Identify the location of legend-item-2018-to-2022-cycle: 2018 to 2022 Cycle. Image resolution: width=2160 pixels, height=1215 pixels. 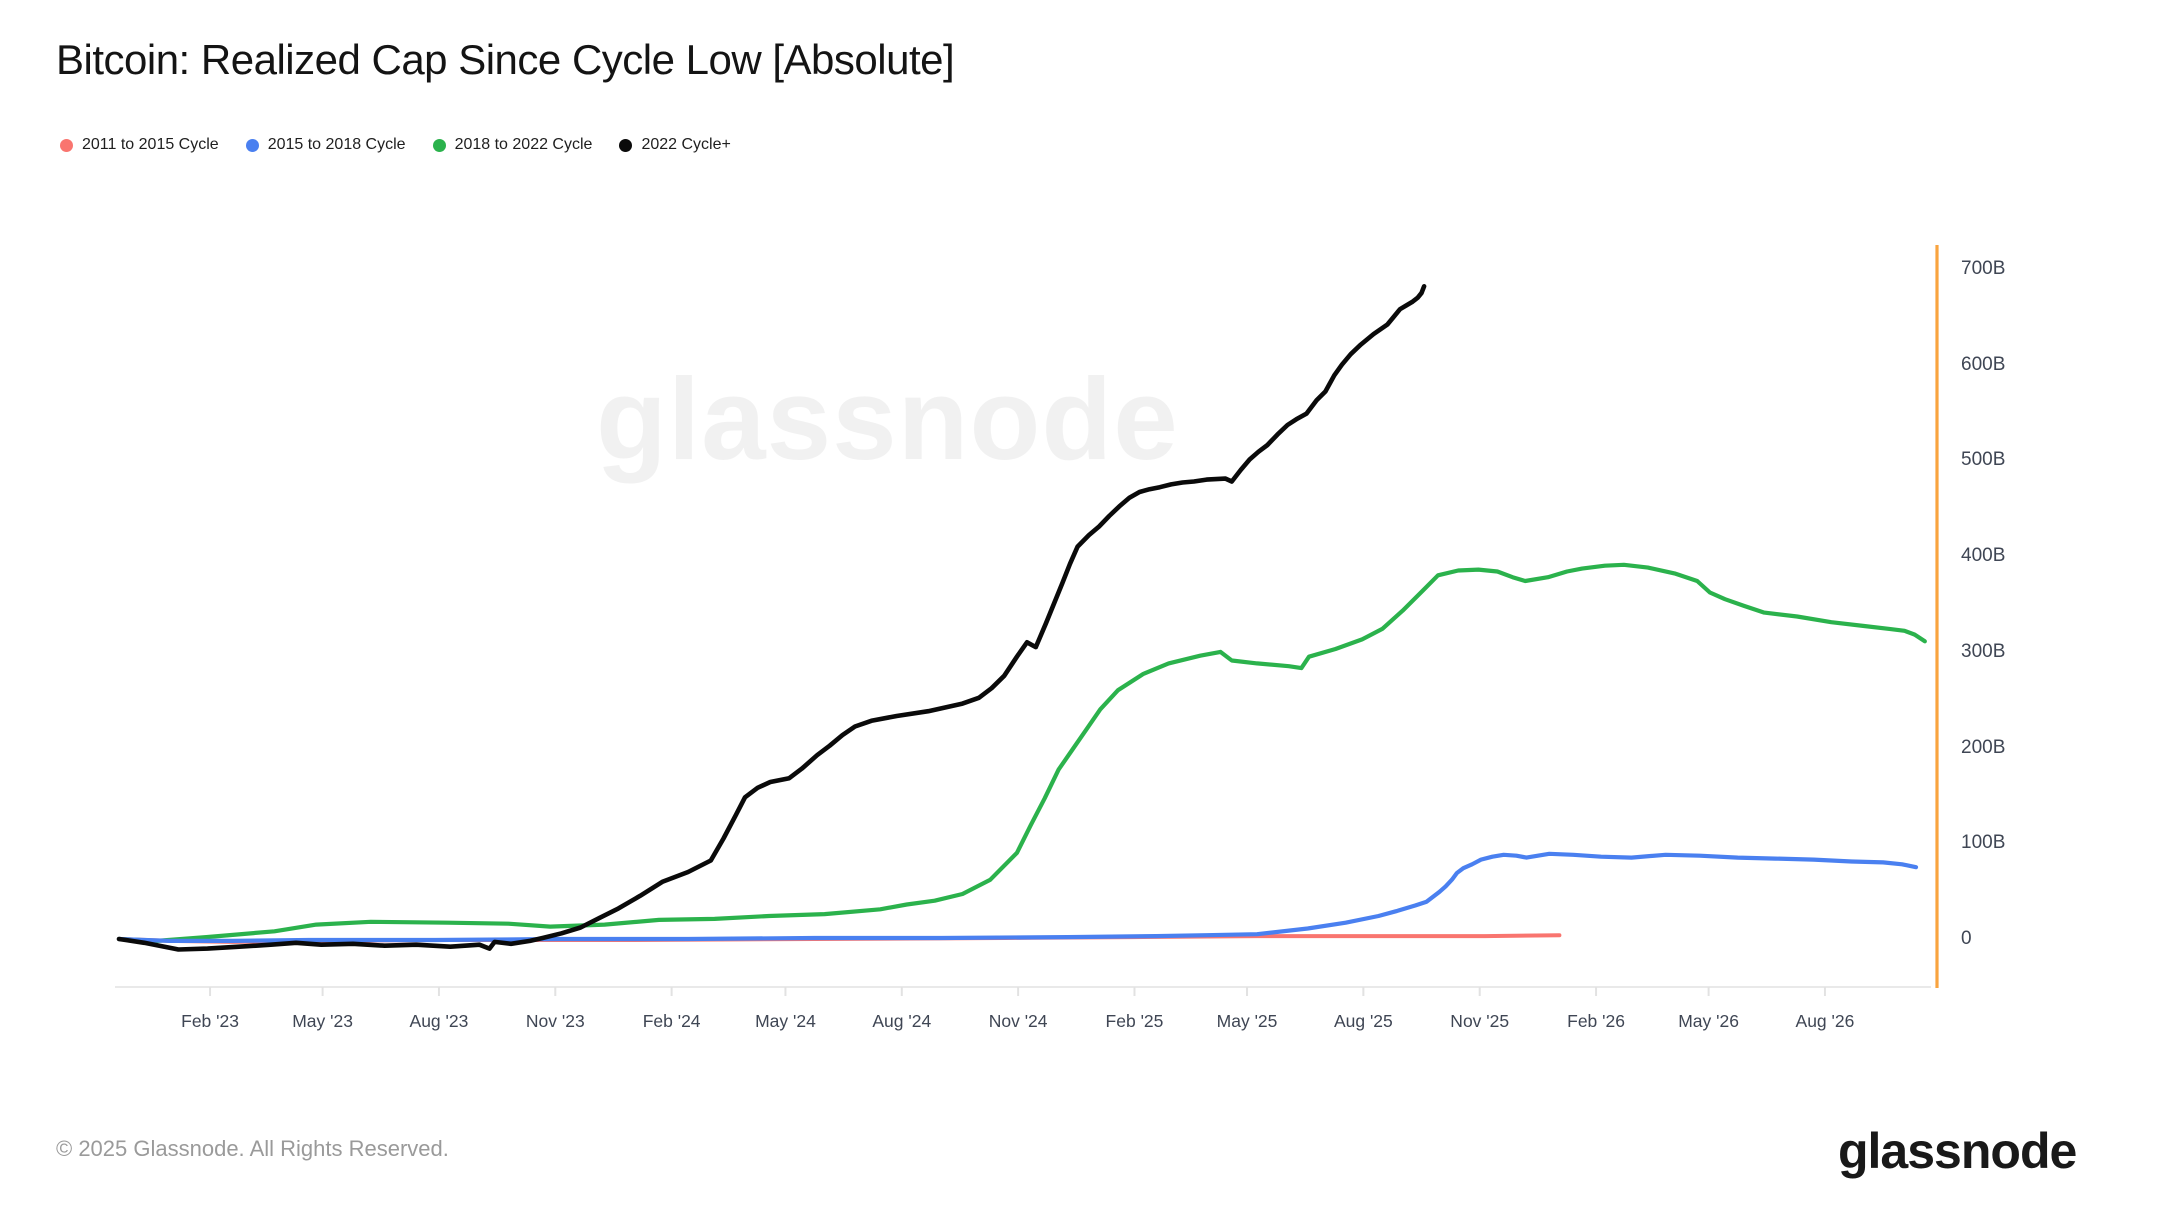
(512, 145).